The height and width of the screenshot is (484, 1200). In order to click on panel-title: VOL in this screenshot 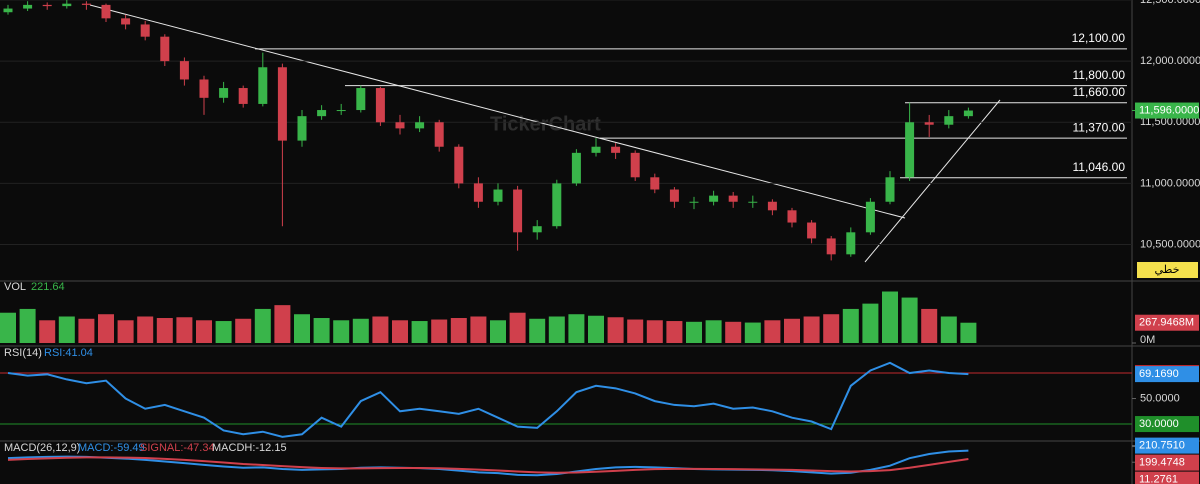, I will do `click(15, 287)`.